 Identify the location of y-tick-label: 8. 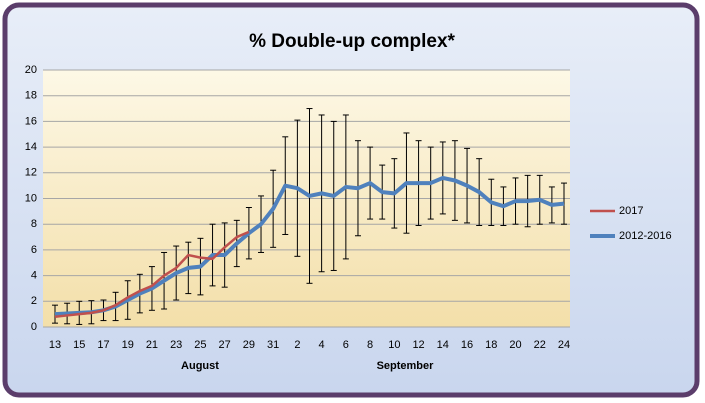
(34, 224).